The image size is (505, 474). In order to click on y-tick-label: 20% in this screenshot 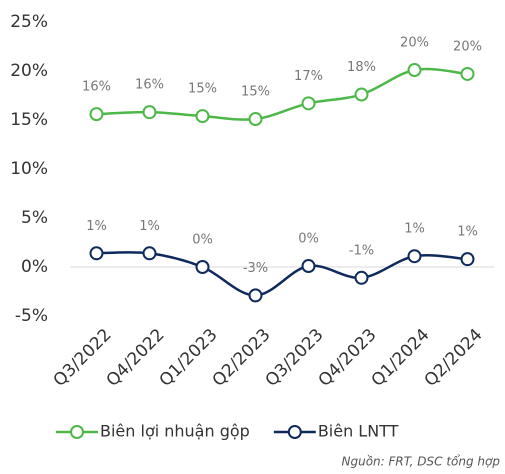, I will do `click(29, 71)`.